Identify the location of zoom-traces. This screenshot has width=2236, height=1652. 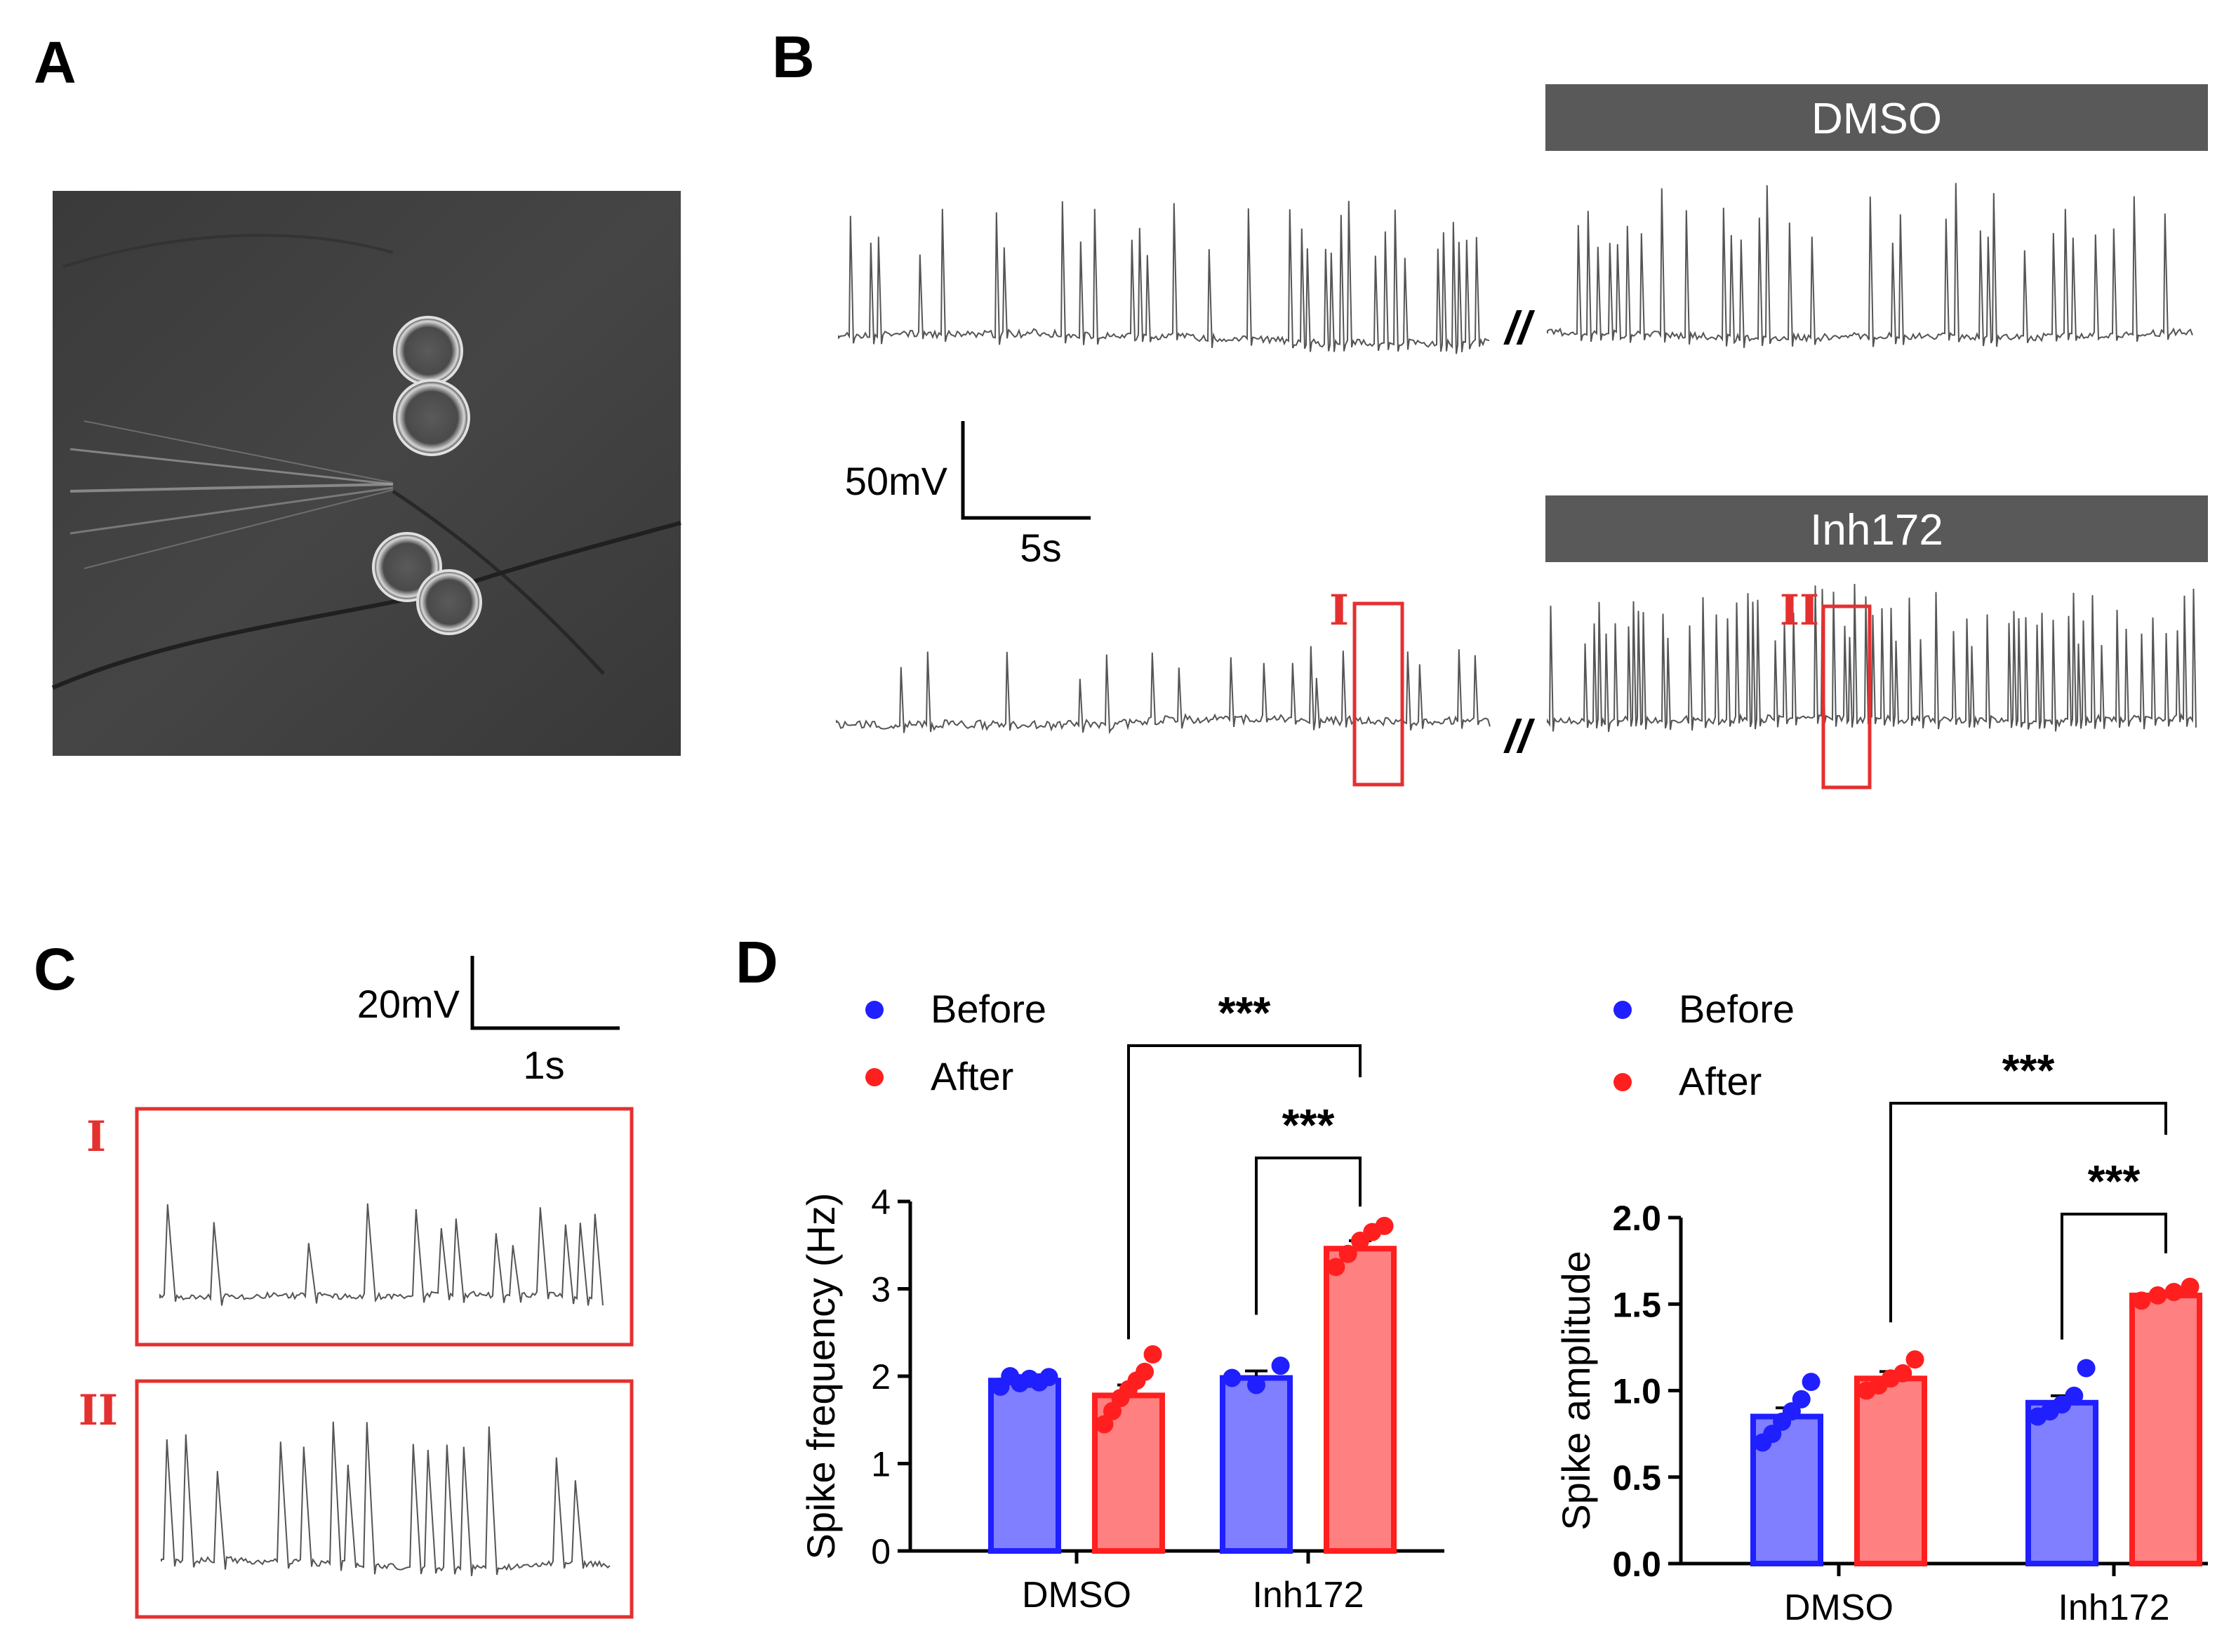
(385, 1389).